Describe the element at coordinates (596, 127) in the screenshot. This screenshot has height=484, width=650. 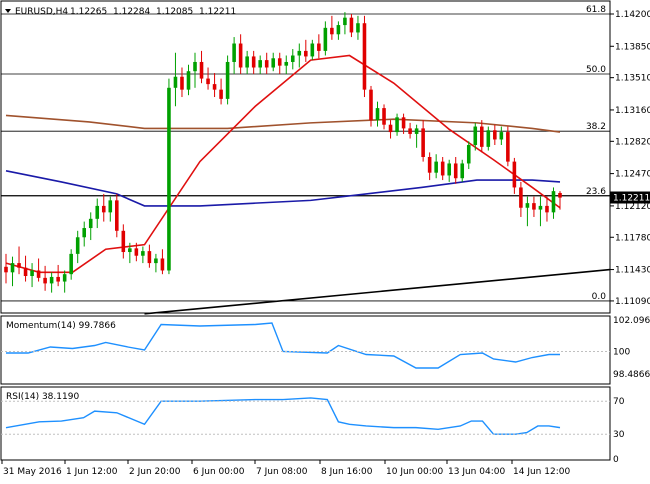
I see `fib-label: 38.2` at that location.